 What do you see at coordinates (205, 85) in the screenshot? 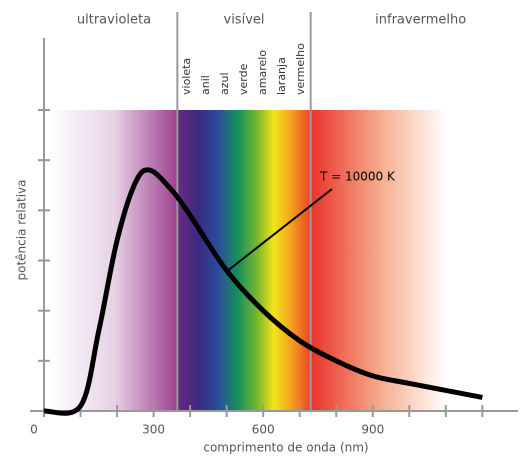
I see `color-name: anil` at bounding box center [205, 85].